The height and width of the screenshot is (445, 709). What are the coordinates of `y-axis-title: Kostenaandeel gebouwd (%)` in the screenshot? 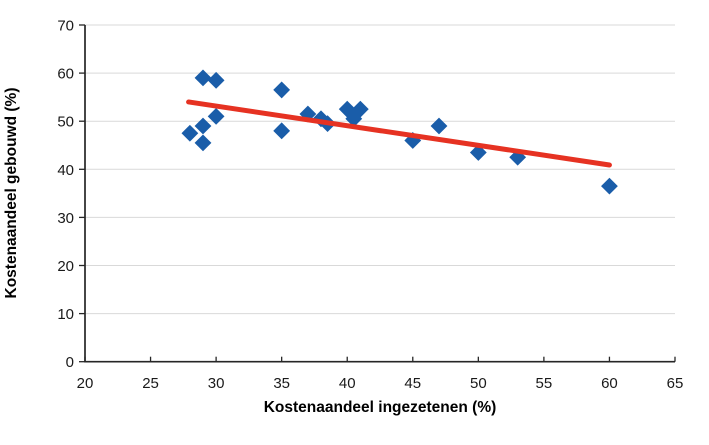 It's located at (11, 193).